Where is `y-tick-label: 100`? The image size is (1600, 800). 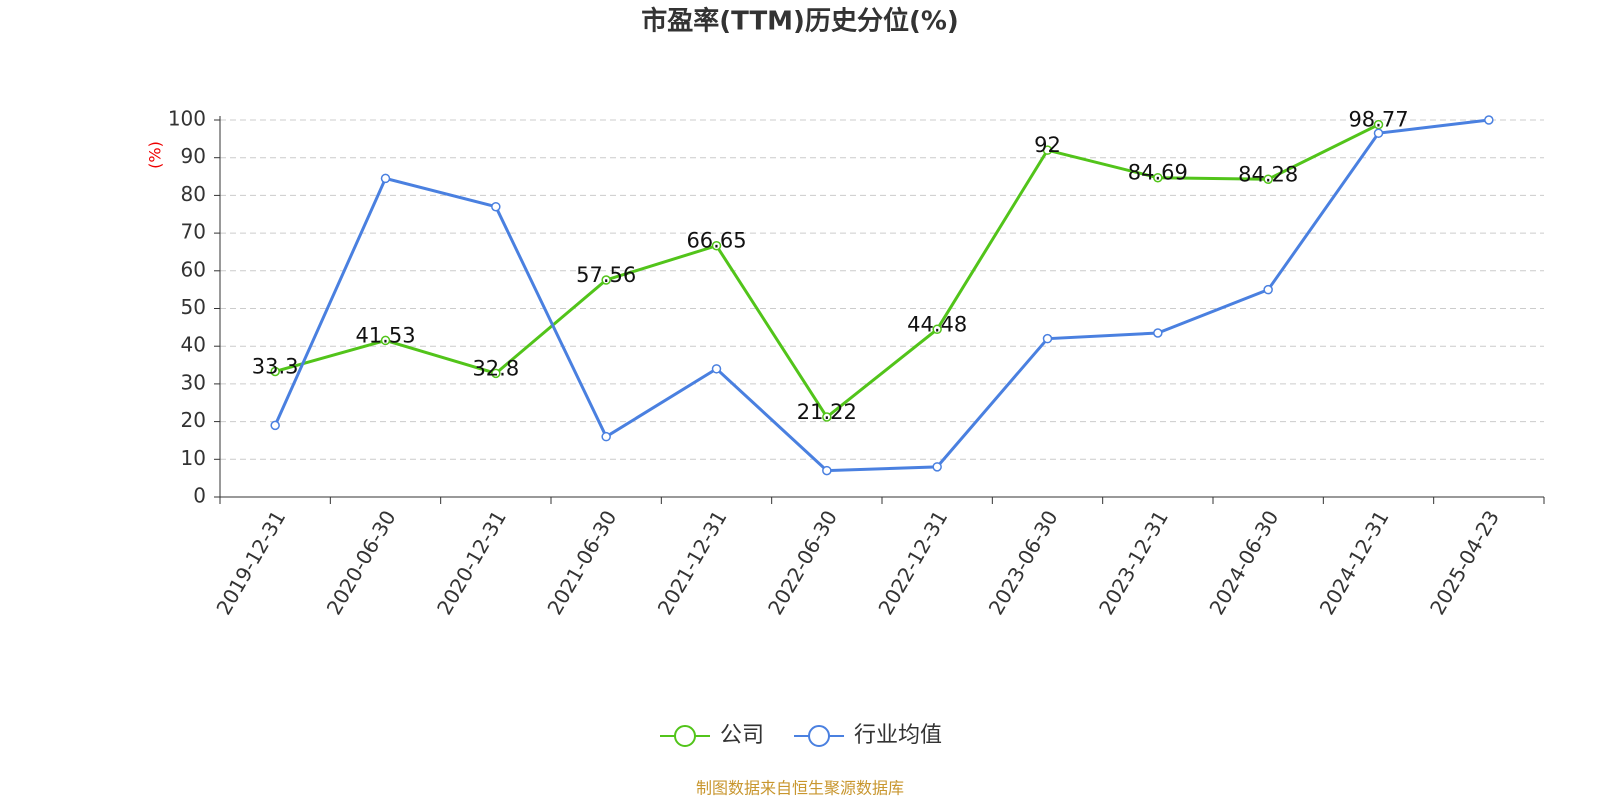
y-tick-label: 100 is located at coordinates (187, 119).